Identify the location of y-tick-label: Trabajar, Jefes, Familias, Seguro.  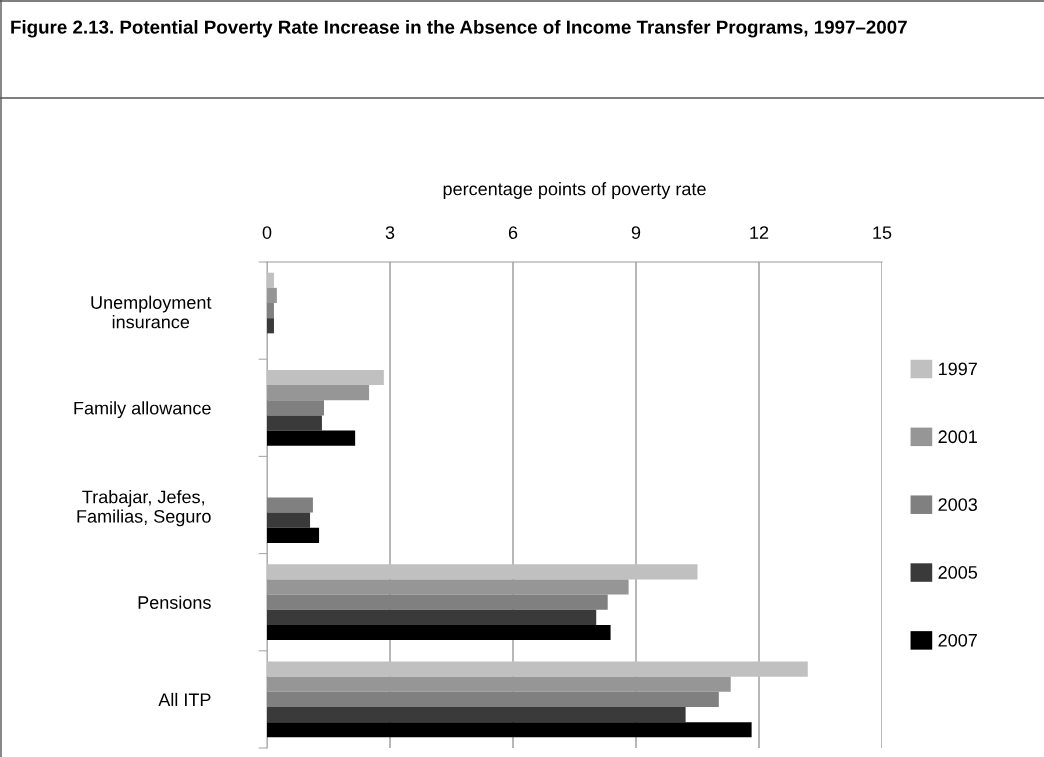
(144, 508).